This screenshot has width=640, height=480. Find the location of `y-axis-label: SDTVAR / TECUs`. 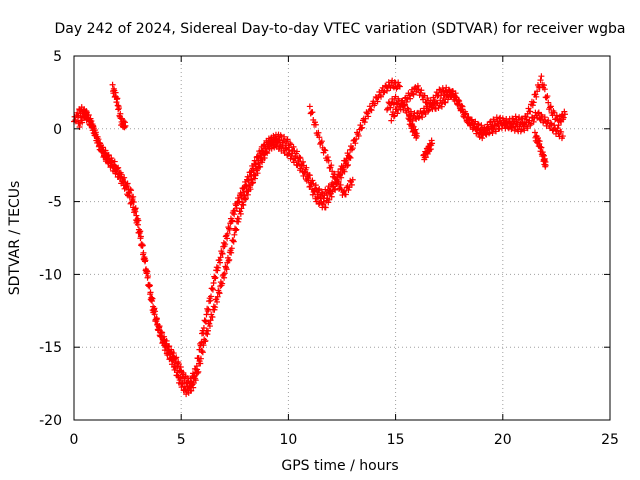

y-axis-label: SDTVAR / TECUs is located at coordinates (15, 238).